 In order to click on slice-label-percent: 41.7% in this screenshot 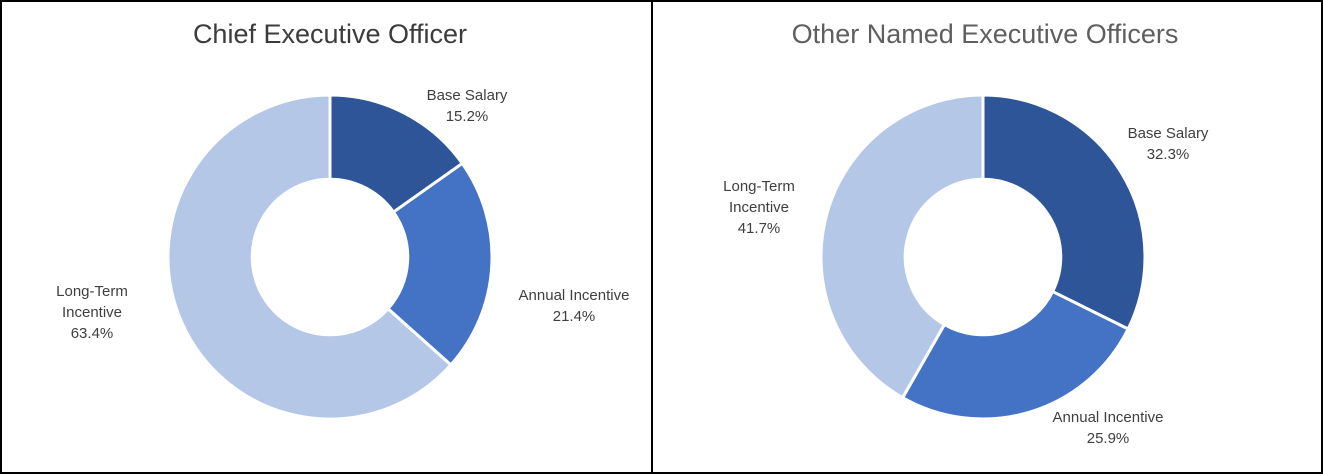, I will do `click(759, 228)`.